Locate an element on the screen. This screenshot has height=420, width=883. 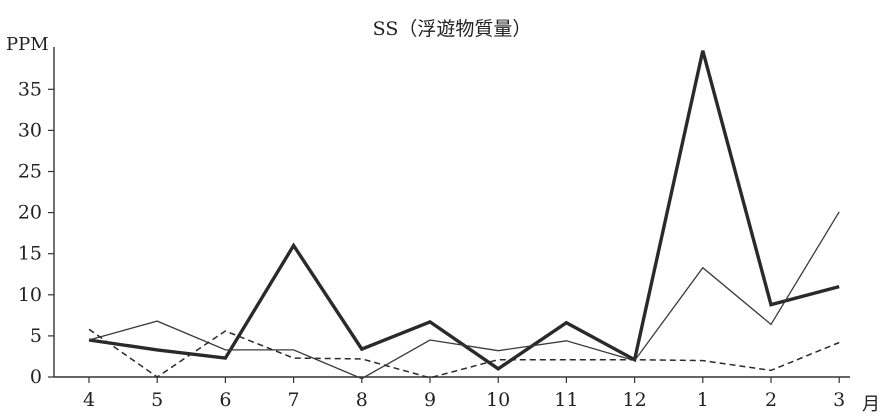
y-tick-label: 20 is located at coordinates (30, 213).